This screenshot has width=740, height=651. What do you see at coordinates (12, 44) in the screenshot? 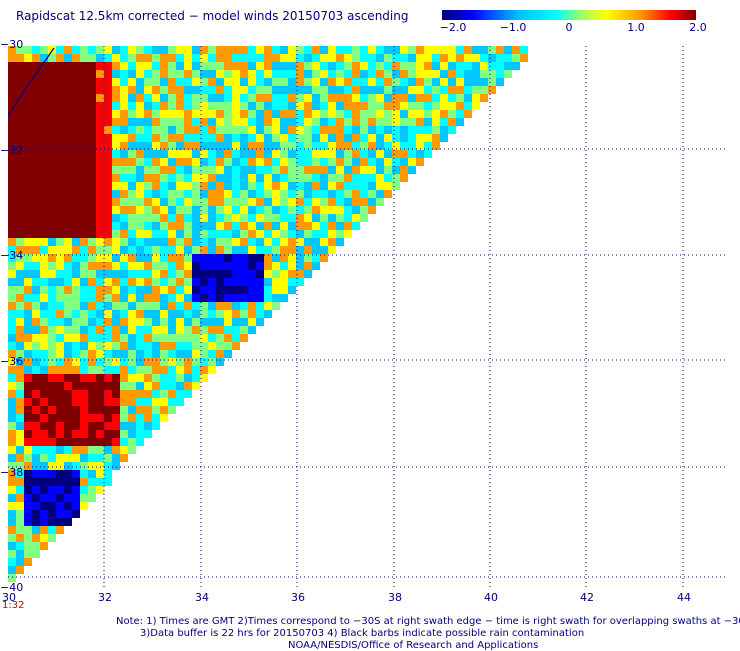
I see `lat-label: −30` at bounding box center [12, 44].